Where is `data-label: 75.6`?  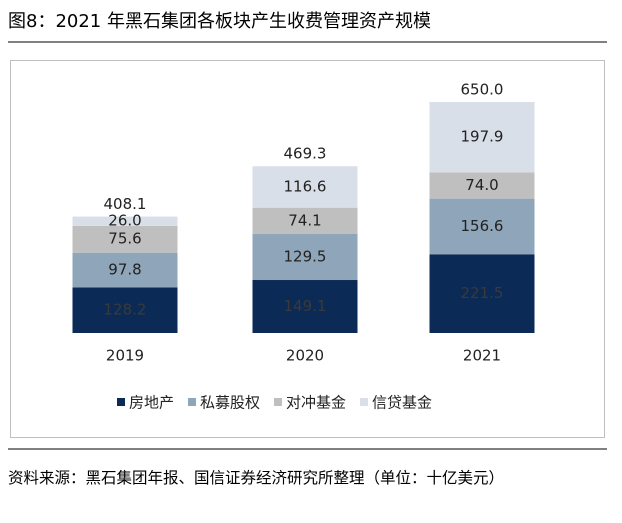
data-label: 75.6 is located at coordinates (124, 239).